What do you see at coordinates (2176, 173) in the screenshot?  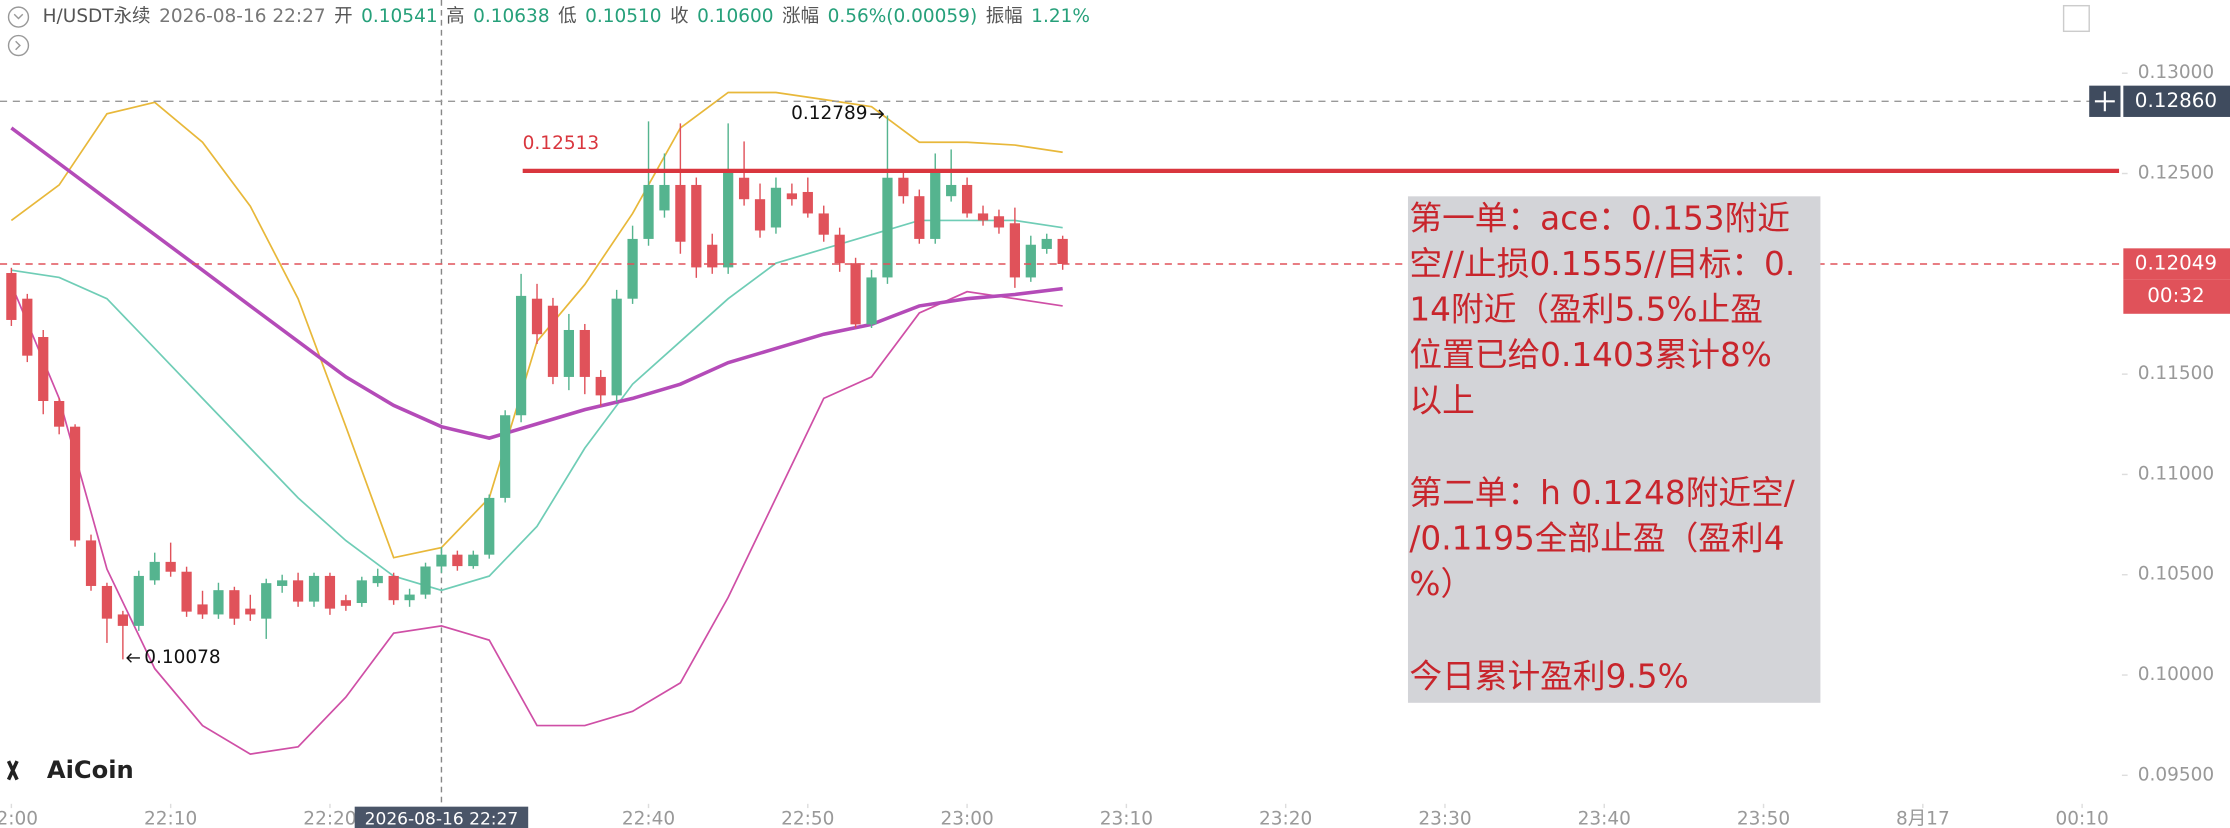 I see `y-tick-label: 0.12500` at bounding box center [2176, 173].